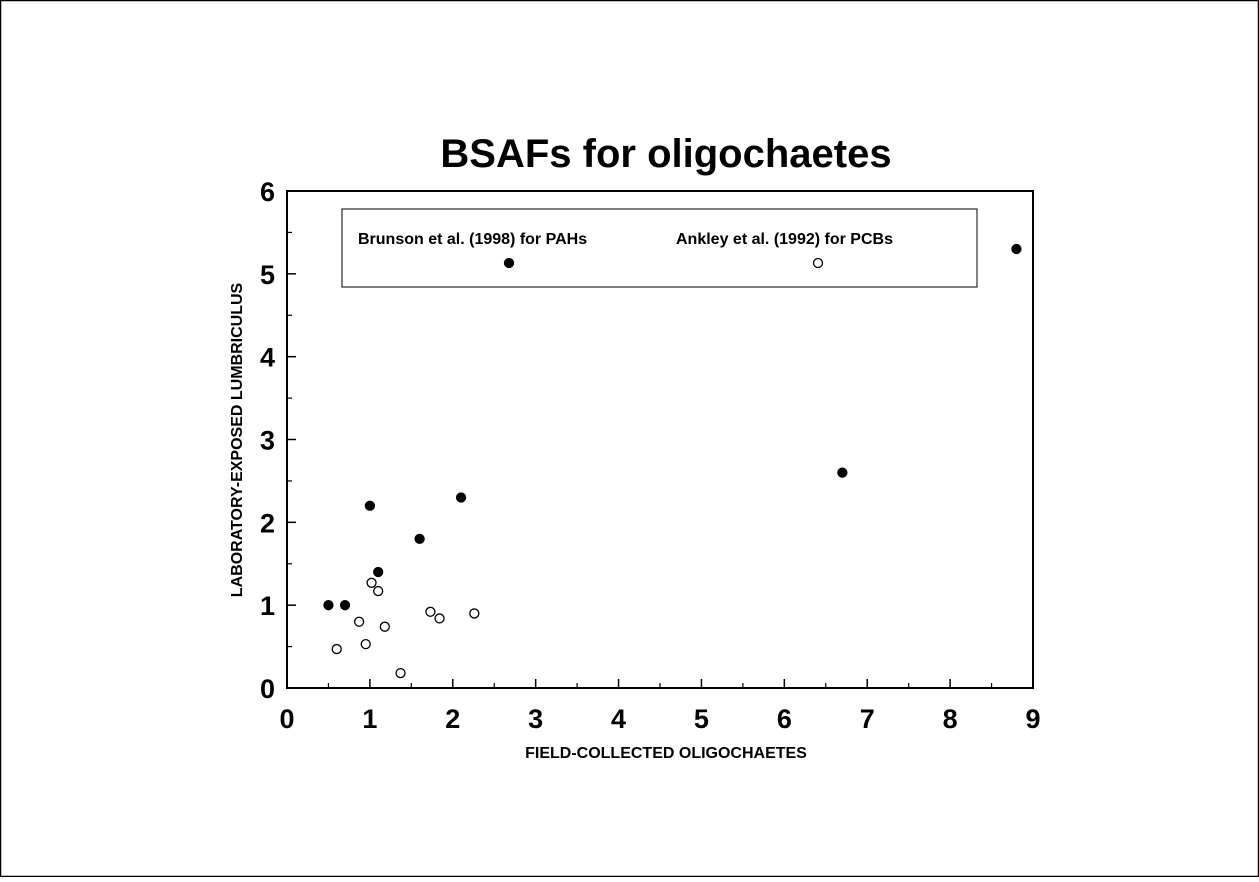 Image resolution: width=1259 pixels, height=882 pixels. I want to click on x-tick-label: 9, so click(1032, 719).